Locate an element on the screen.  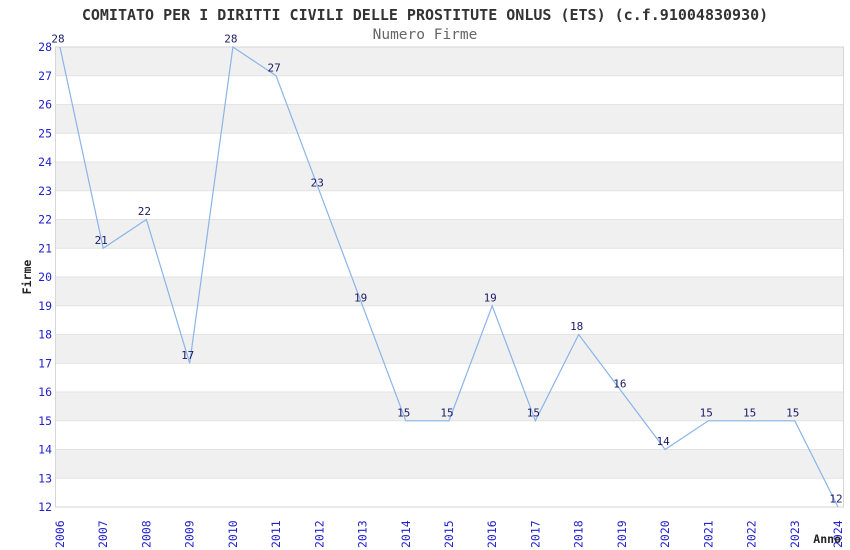
y-tick-label: 28 is located at coordinates (45, 47).